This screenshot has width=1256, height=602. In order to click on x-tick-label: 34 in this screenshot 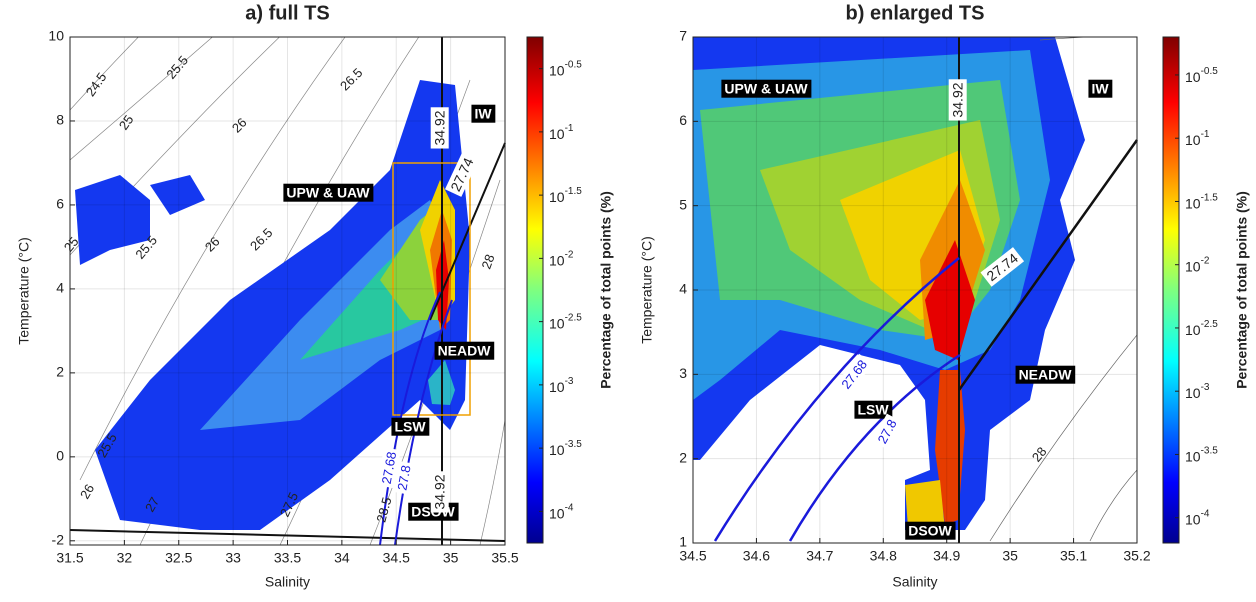, I will do `click(342, 558)`.